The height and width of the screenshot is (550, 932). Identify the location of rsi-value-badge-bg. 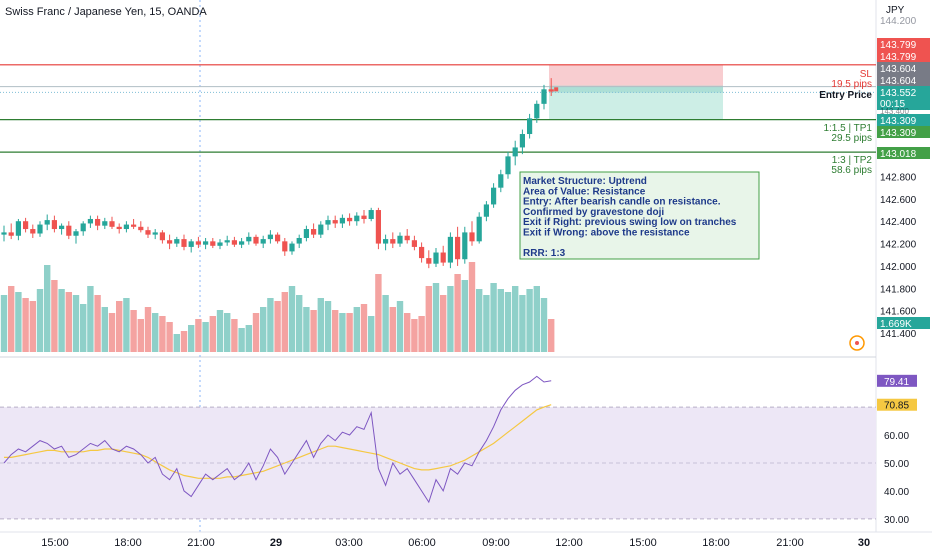
(897, 380).